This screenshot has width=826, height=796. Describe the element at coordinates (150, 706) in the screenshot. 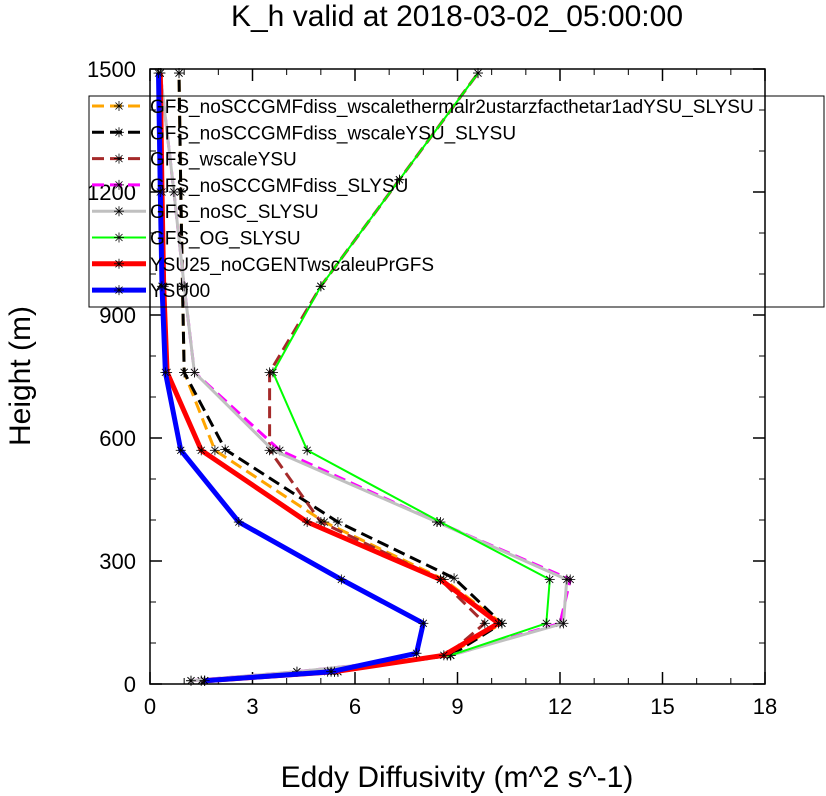

I see `x-tick-label: 0` at that location.